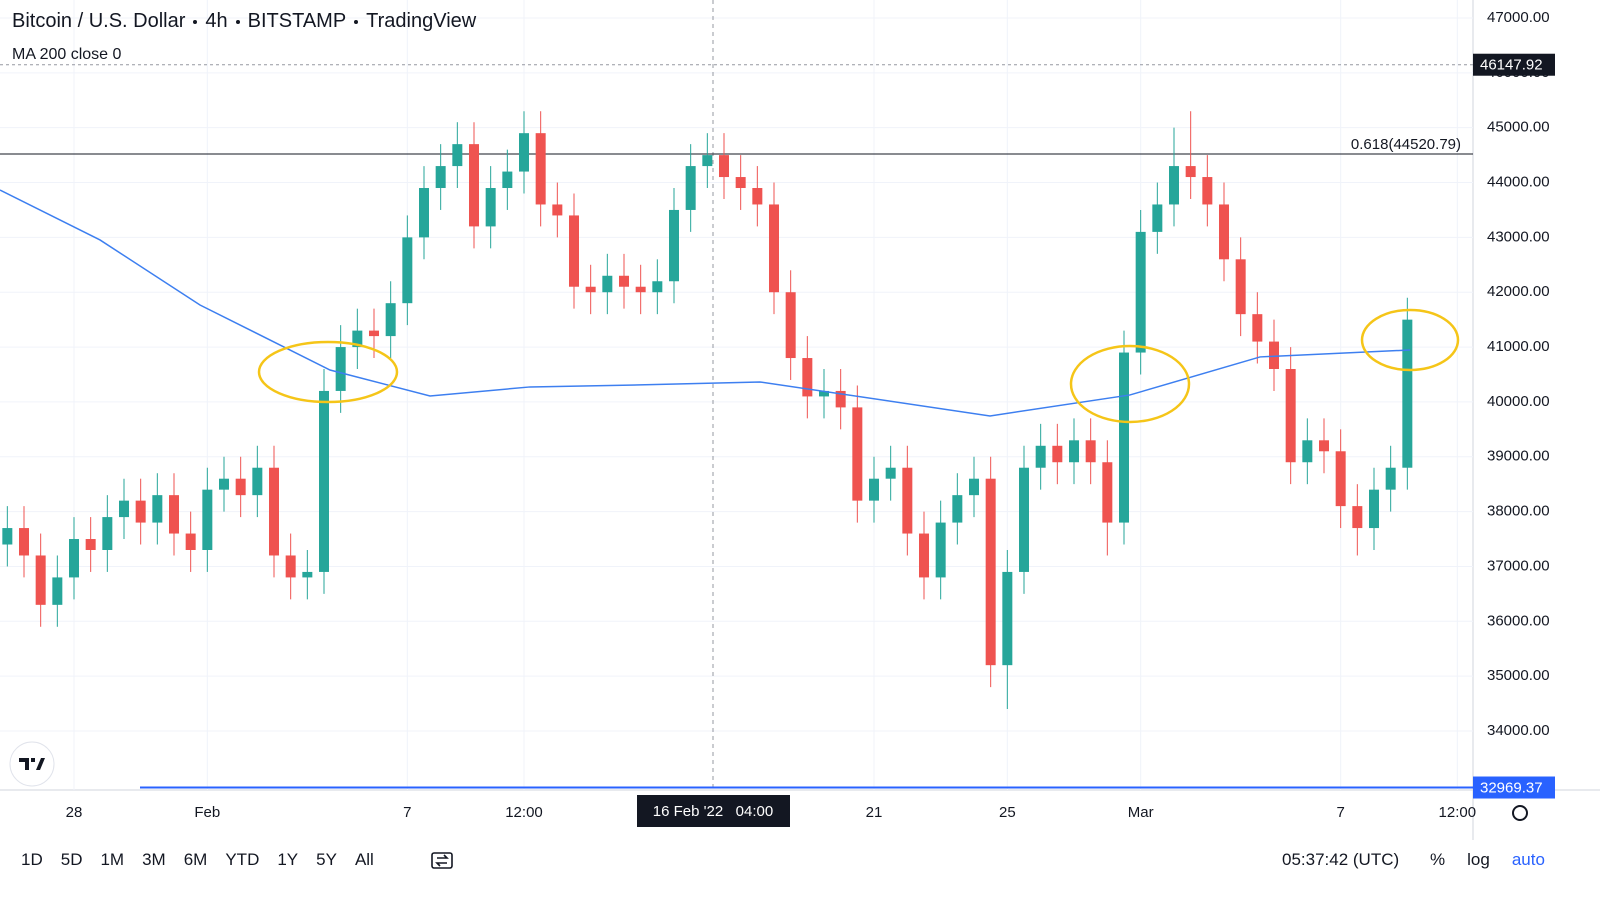 The image size is (1600, 900). I want to click on toolbar-button: 1Y, so click(288, 859).